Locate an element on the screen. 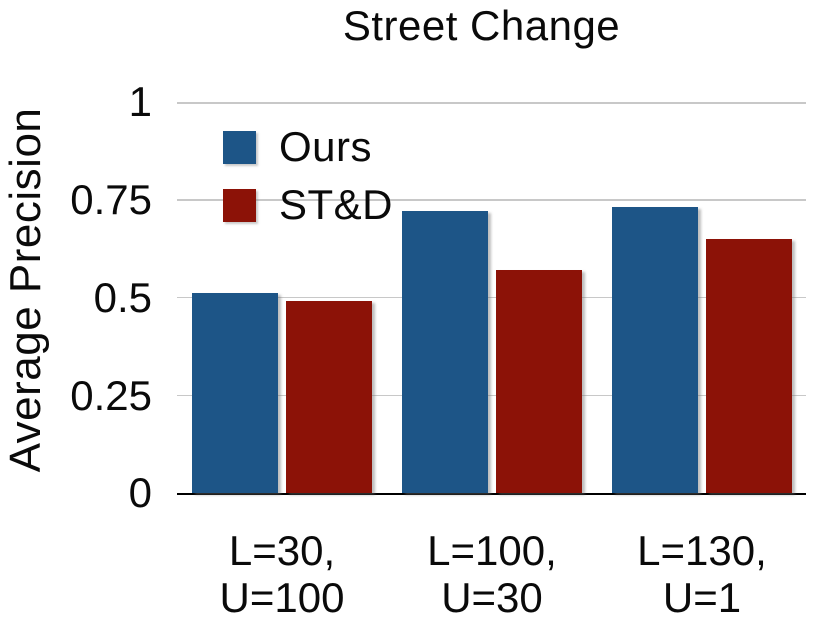 The width and height of the screenshot is (830, 623). legend-swatch-ours is located at coordinates (239, 147).